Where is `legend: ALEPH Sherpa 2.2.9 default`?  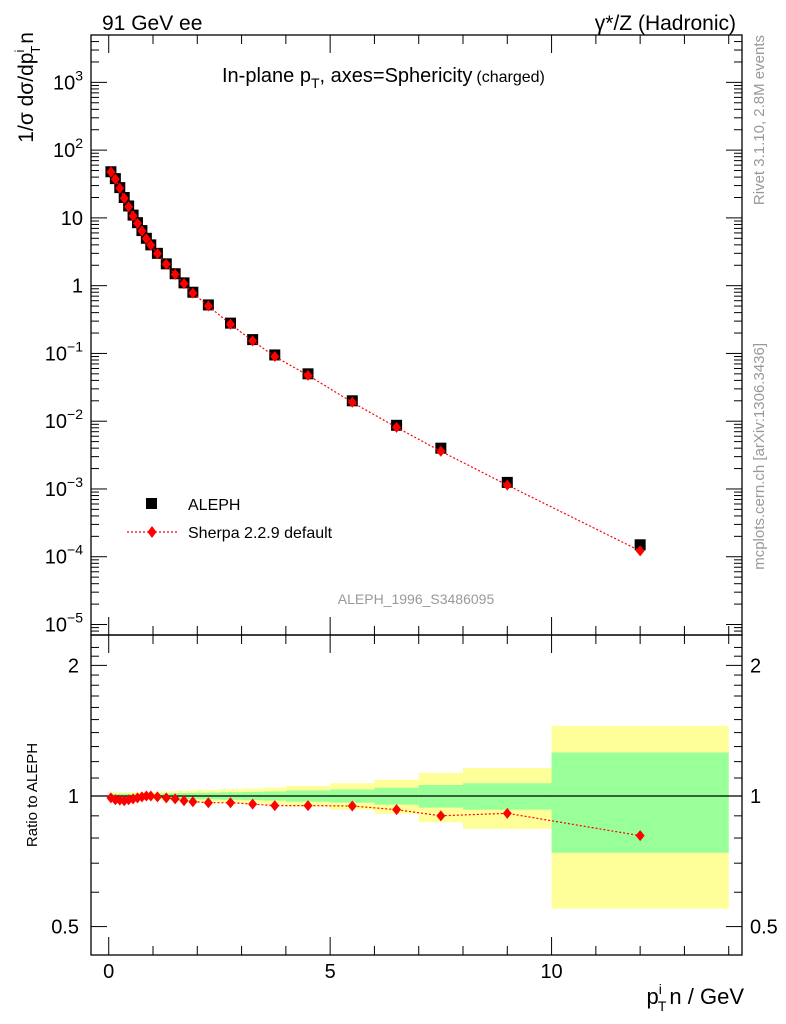
legend: ALEPH Sherpa 2.2.9 default is located at coordinates (230, 519).